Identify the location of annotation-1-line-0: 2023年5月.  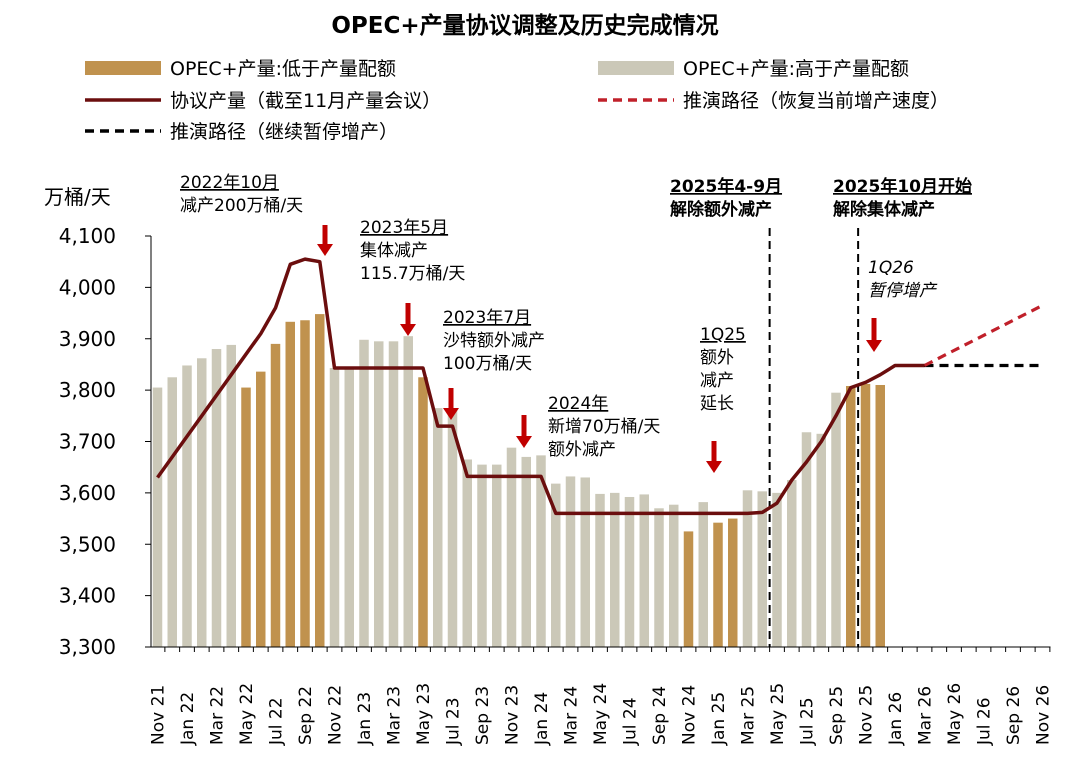
(404, 228).